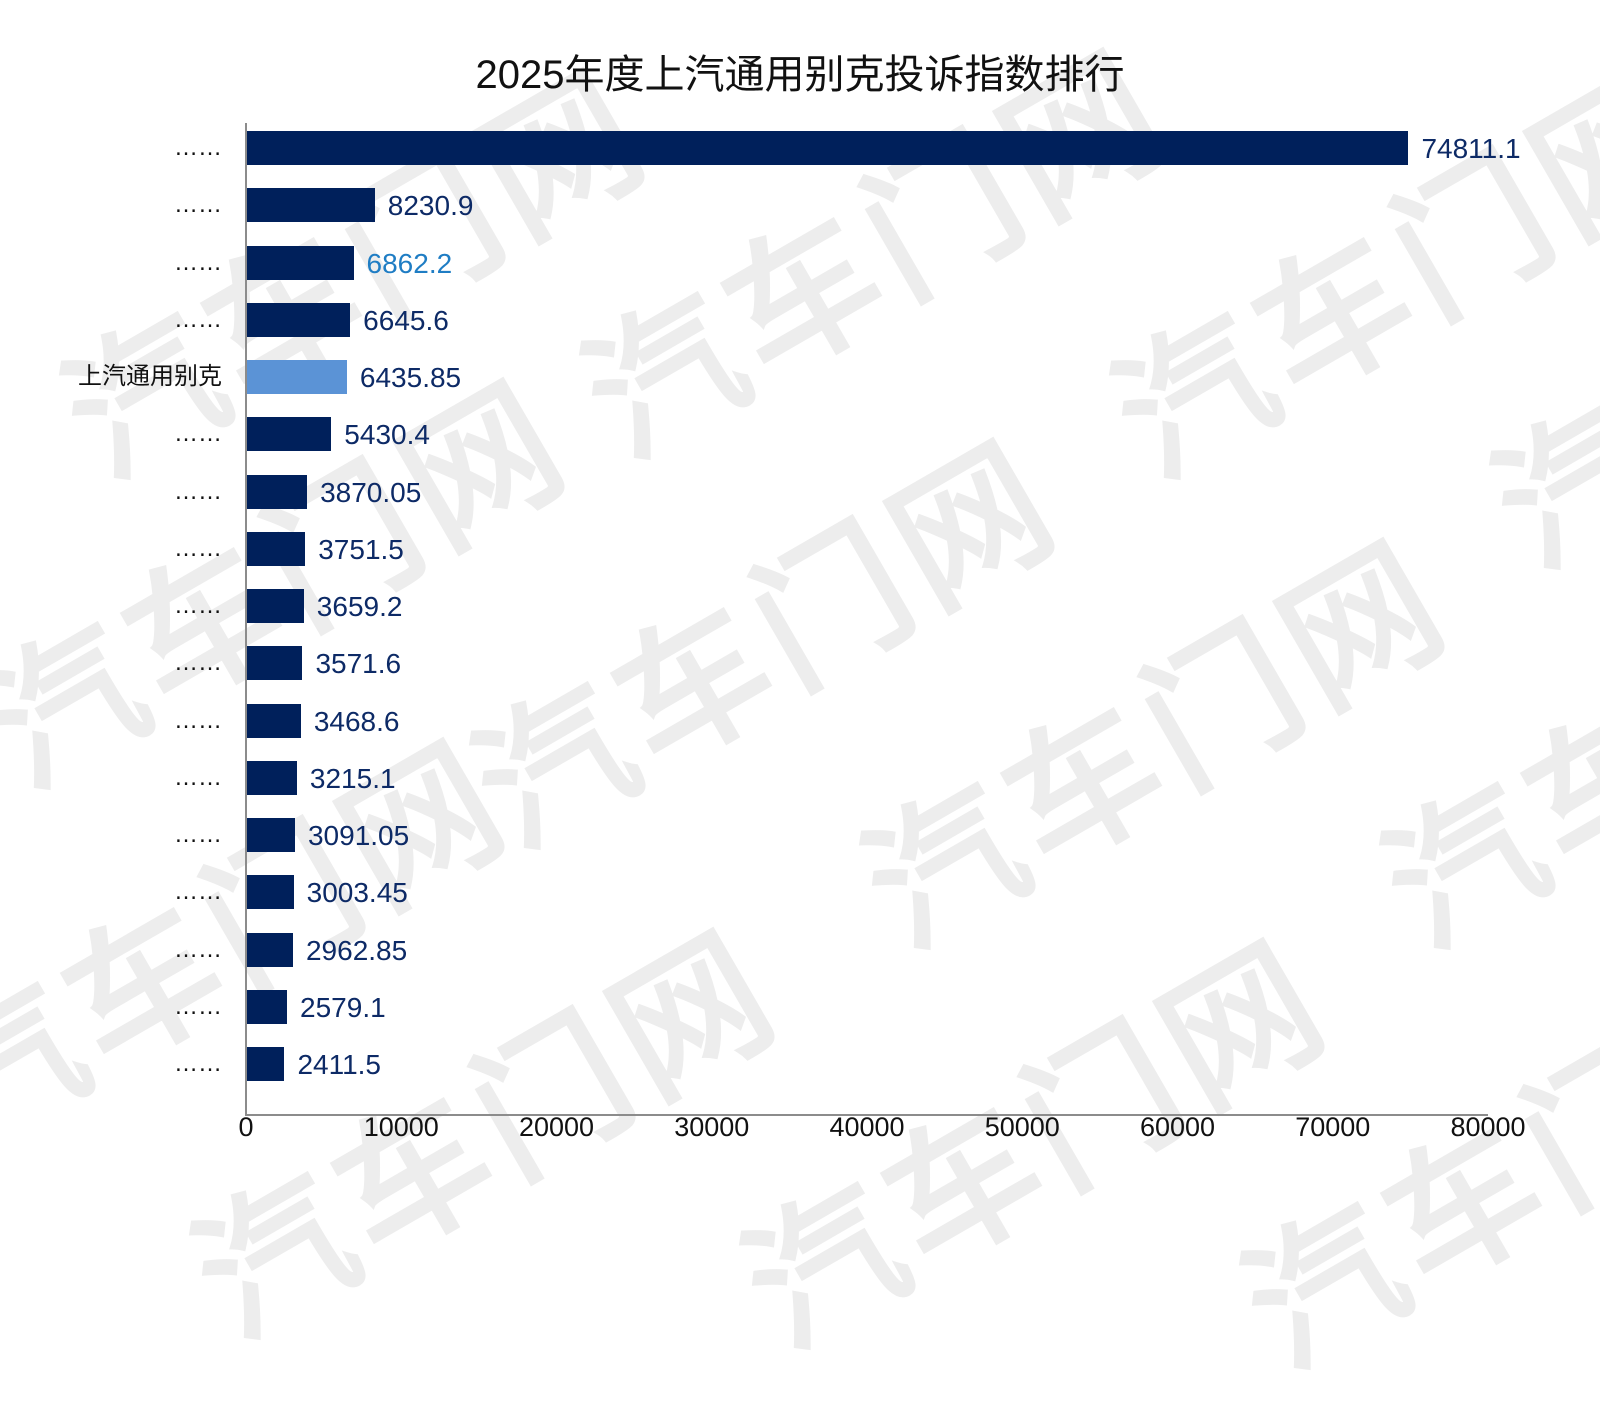 This screenshot has width=1600, height=1408. What do you see at coordinates (800, 949) in the screenshot?
I see `bar-row: …… 2962.85` at bounding box center [800, 949].